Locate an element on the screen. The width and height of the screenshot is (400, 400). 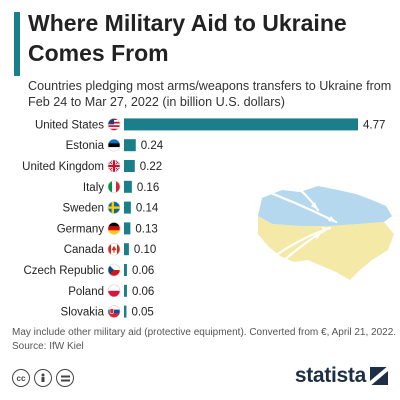
brand-name: statista is located at coordinates (330, 375).